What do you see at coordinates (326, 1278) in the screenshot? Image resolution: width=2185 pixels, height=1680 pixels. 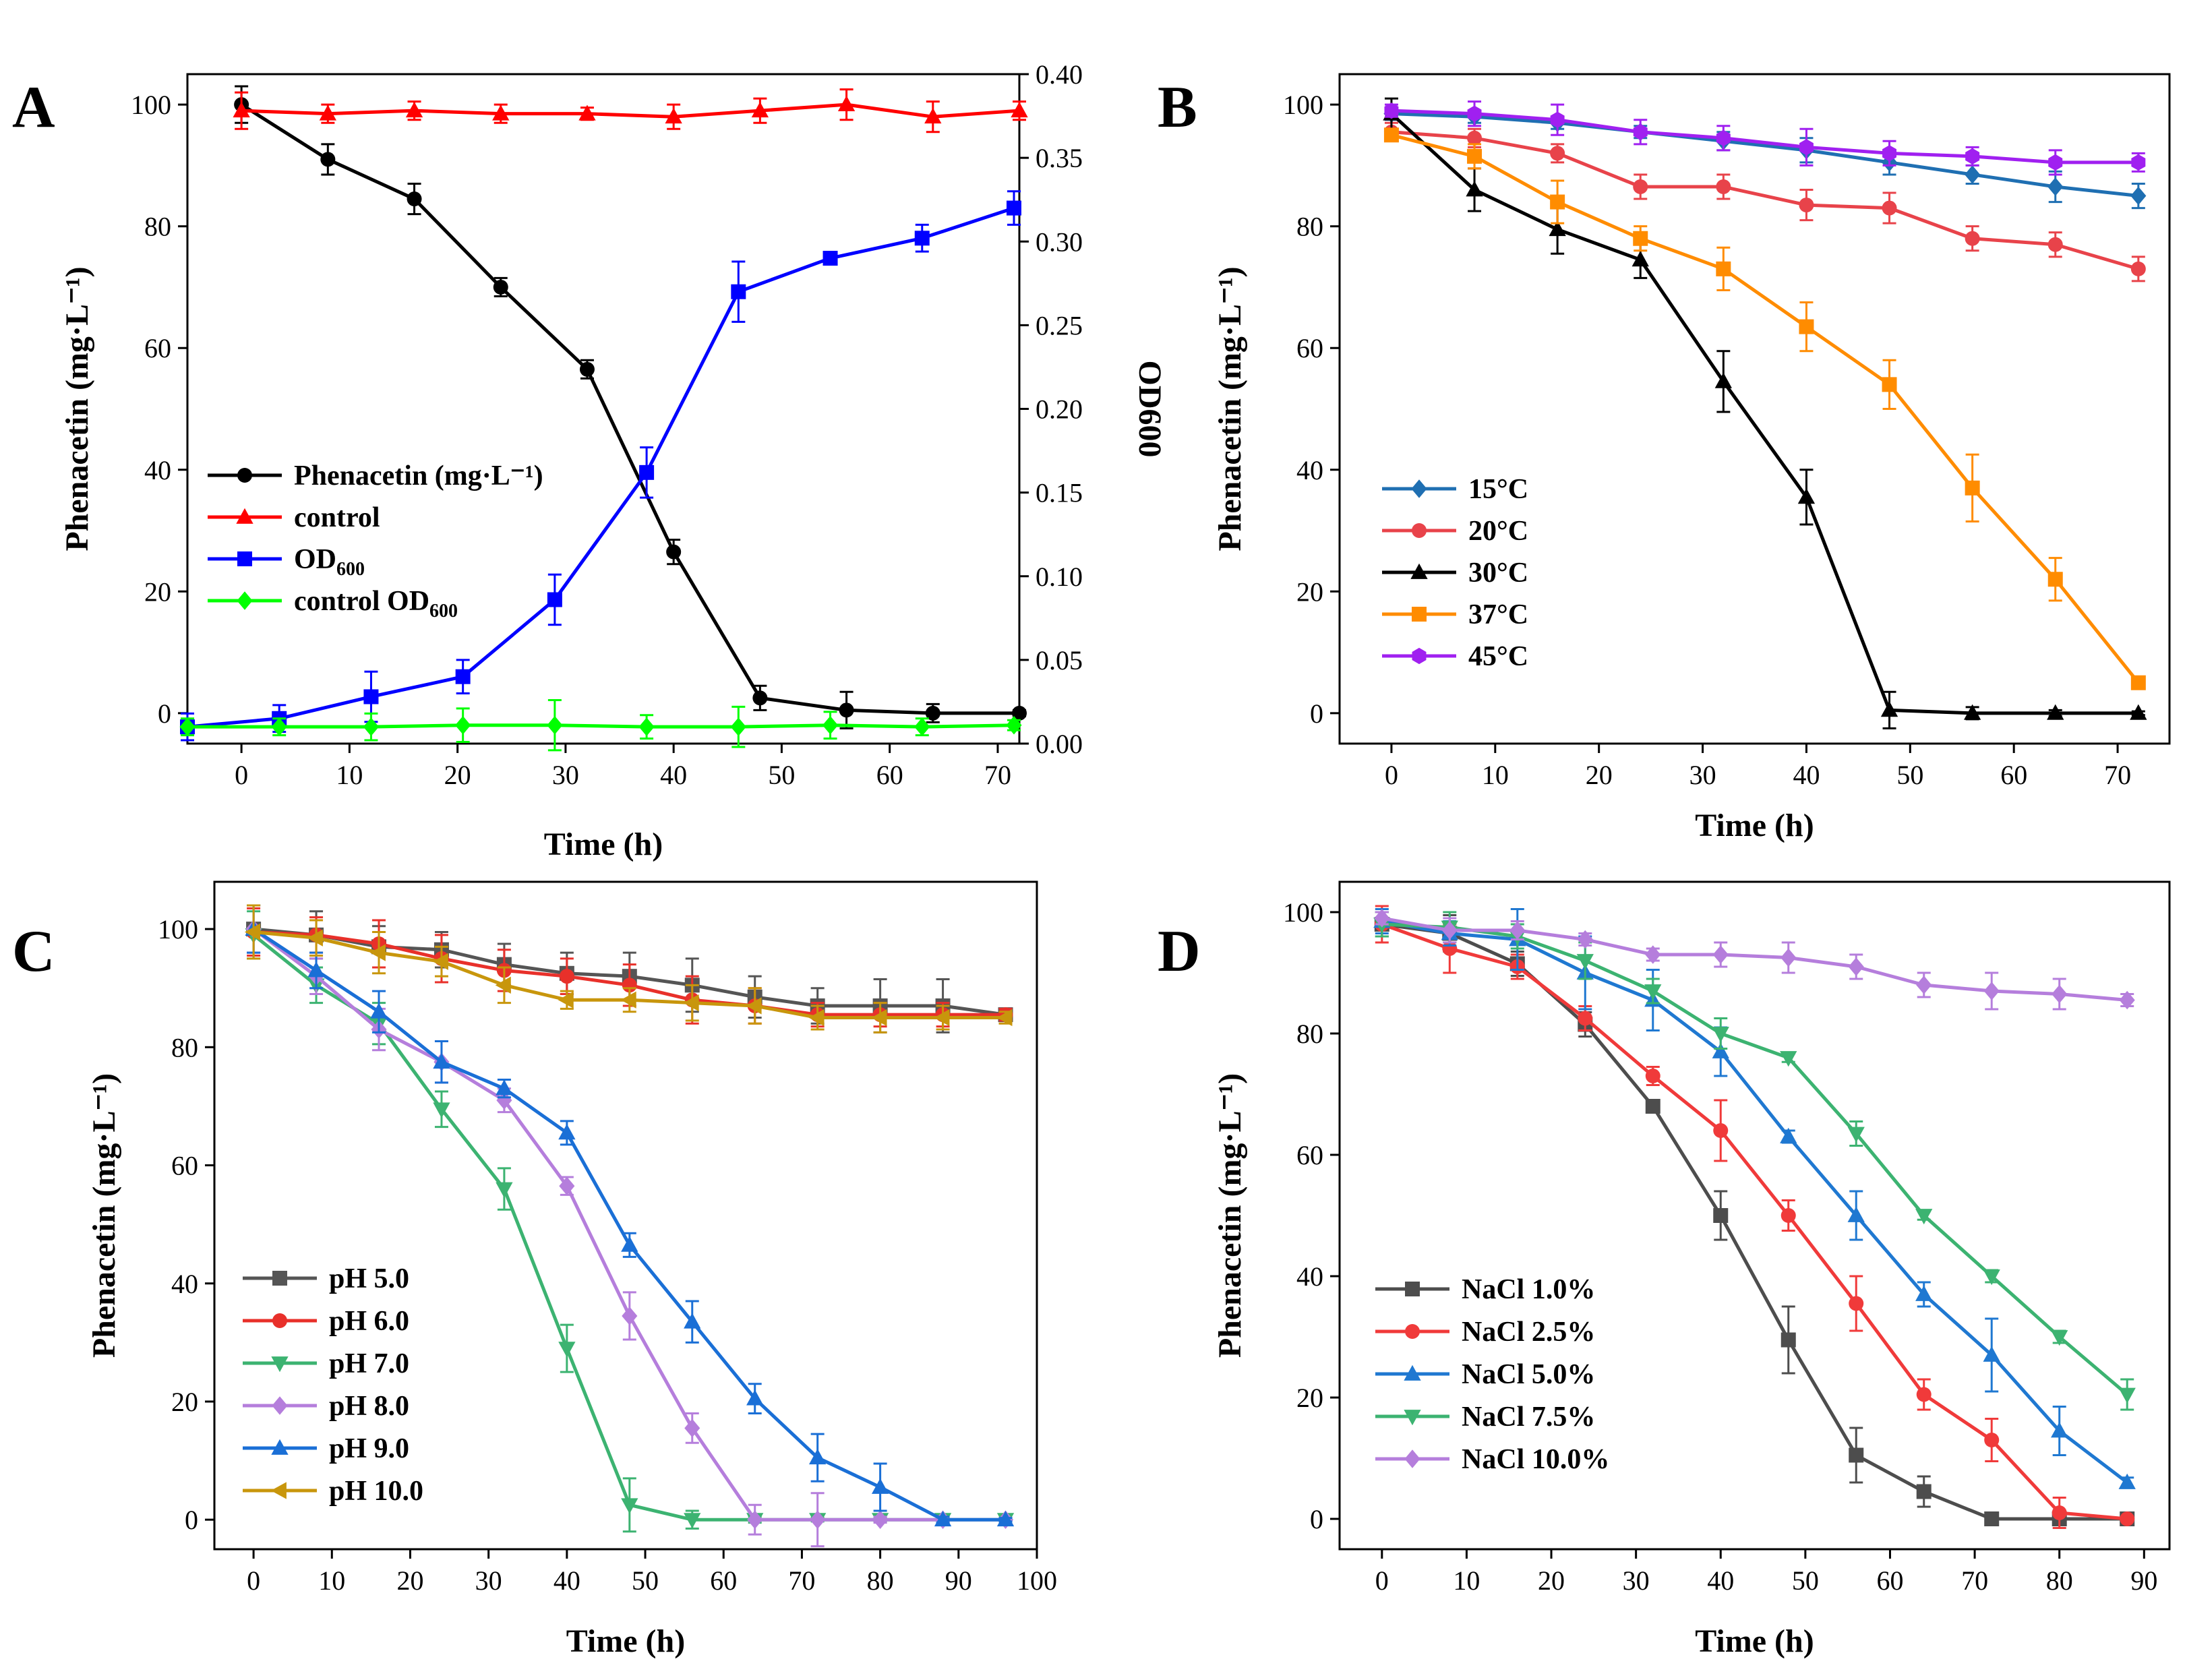 I see `legend-item: pH 5.0` at bounding box center [326, 1278].